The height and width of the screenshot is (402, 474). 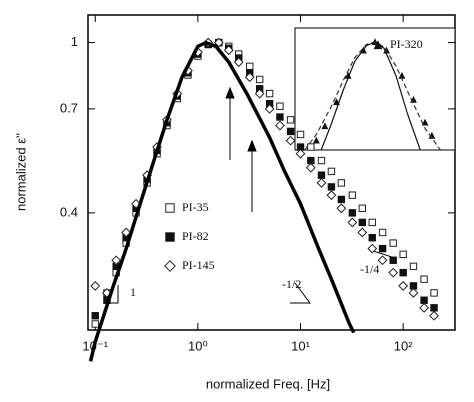 I want to click on slope-marks, so click(x=250, y=276).